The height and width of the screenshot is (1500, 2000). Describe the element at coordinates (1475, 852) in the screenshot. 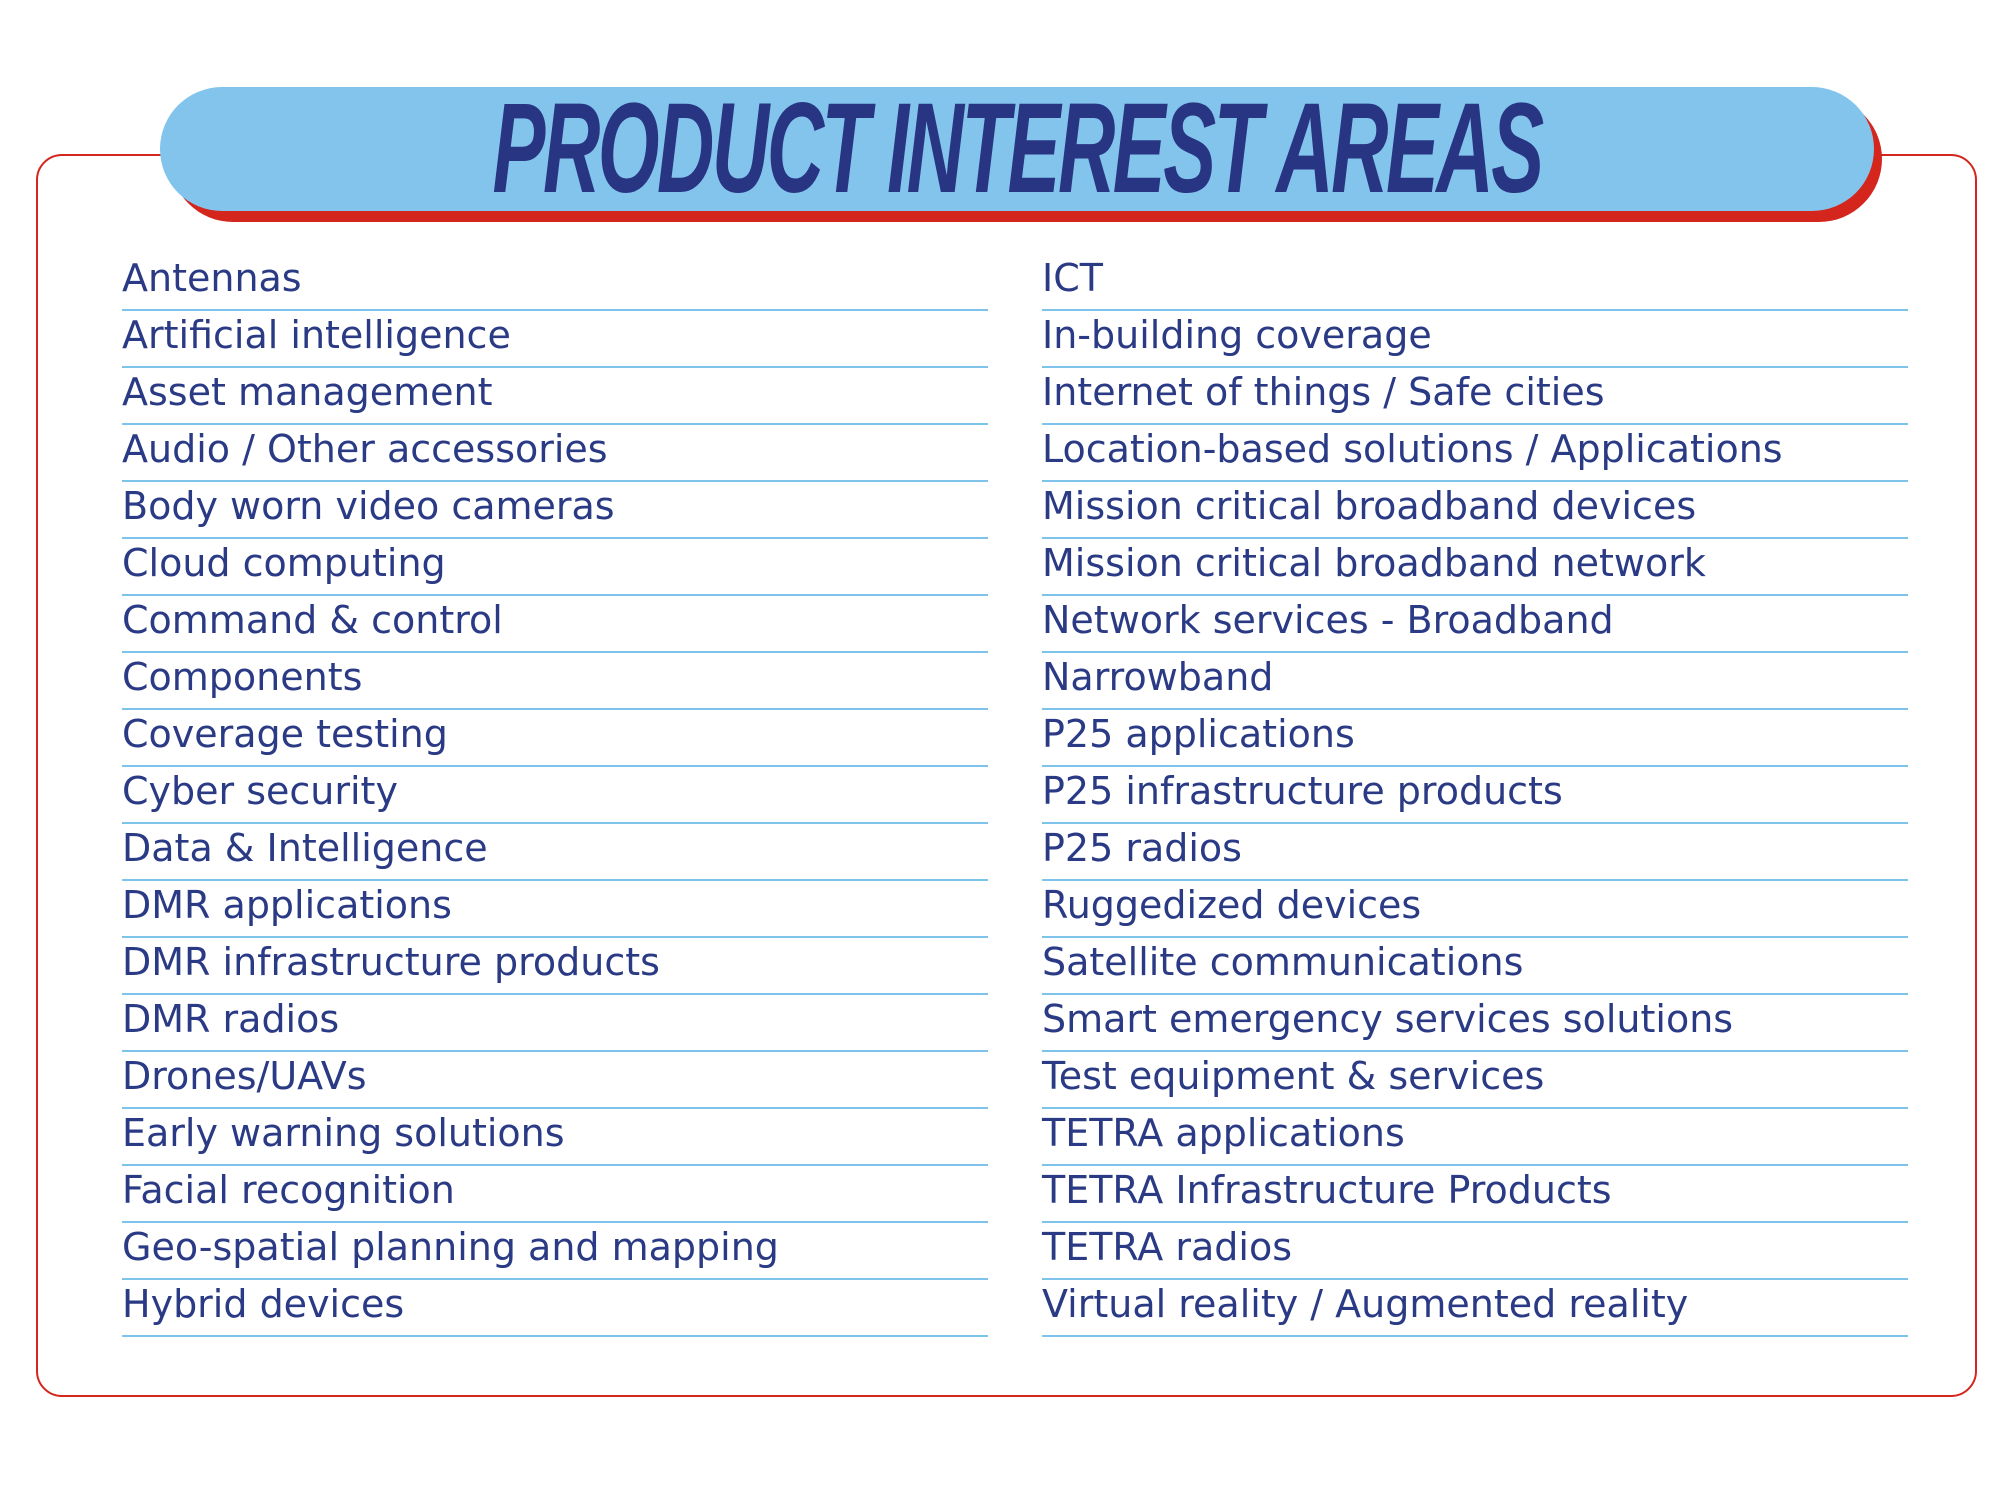

I see `list-item: P25 radios` at that location.